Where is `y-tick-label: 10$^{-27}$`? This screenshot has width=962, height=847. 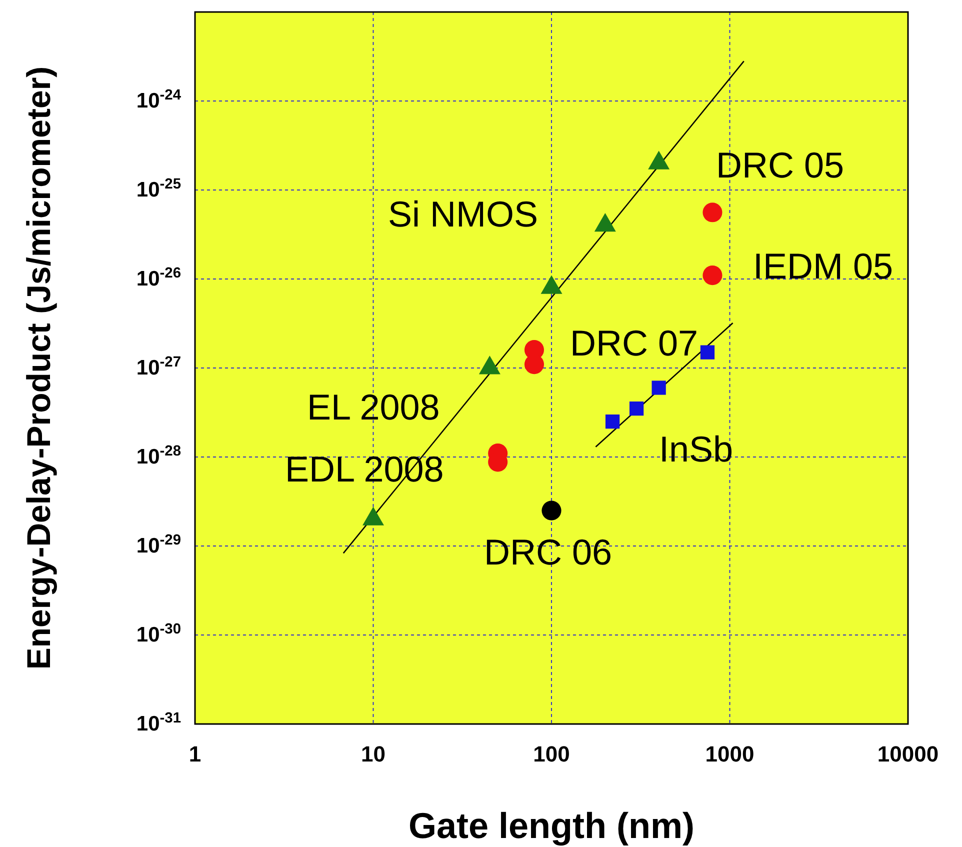
y-tick-label: 10$^{-27}$ is located at coordinates (158, 367).